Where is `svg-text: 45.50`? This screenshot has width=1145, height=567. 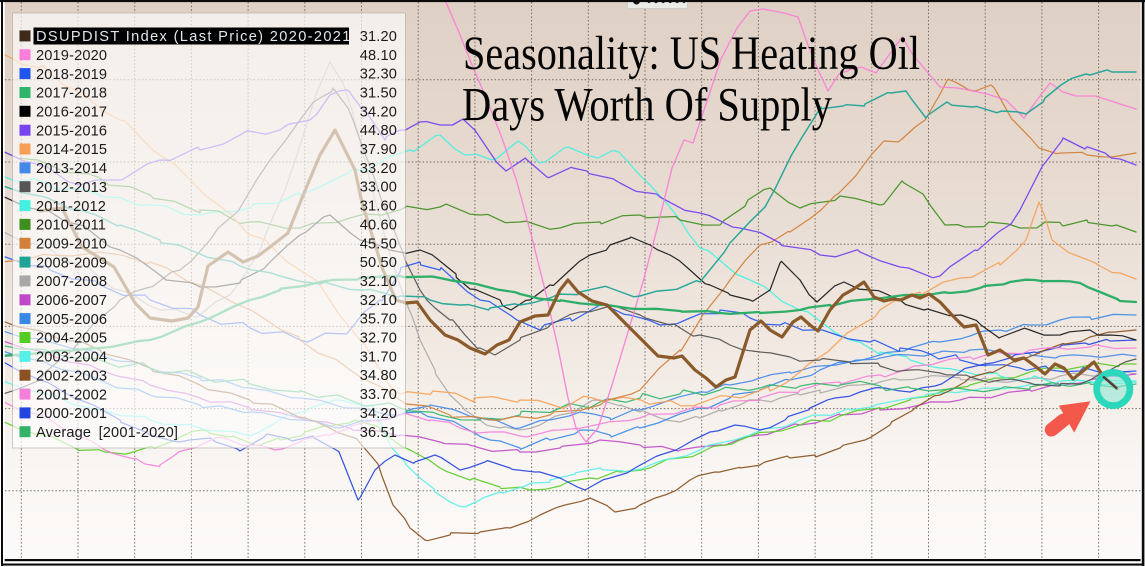 svg-text: 45.50 is located at coordinates (378, 244).